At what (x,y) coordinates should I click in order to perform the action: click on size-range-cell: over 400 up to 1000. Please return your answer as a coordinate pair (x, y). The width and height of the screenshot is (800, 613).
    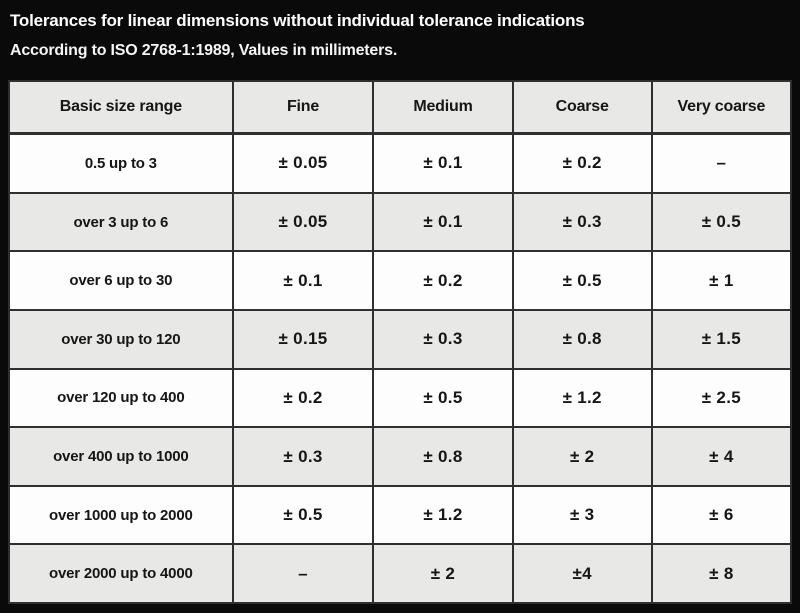
    Looking at the image, I should click on (121, 456).